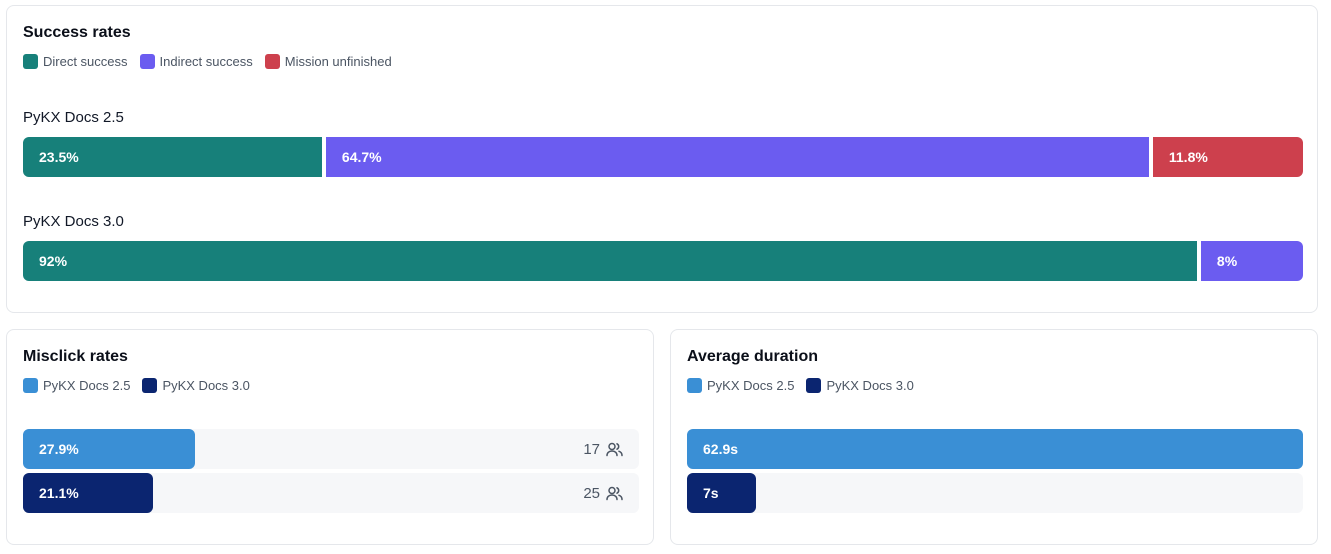 The height and width of the screenshot is (554, 1331). Describe the element at coordinates (75, 356) in the screenshot. I see `misclick-rates-title: Misclick rates` at that location.